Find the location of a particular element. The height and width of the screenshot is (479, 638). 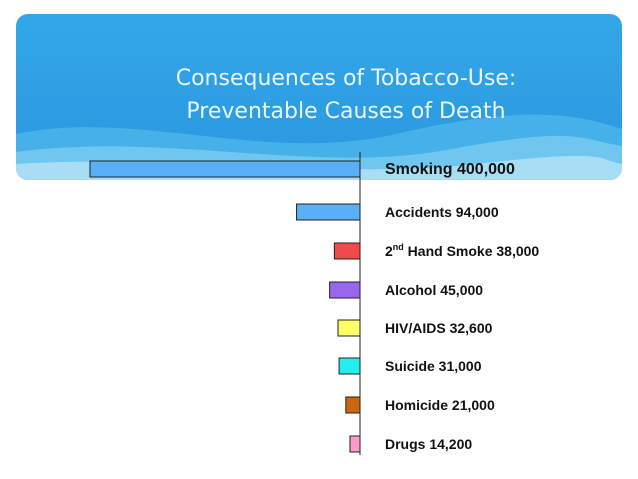

category-label-6: Homicide 21,000 is located at coordinates (440, 405).